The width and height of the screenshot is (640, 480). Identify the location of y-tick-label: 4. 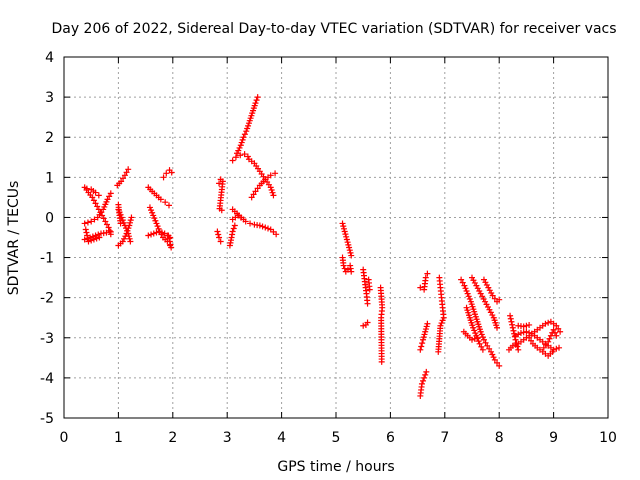
(49, 58).